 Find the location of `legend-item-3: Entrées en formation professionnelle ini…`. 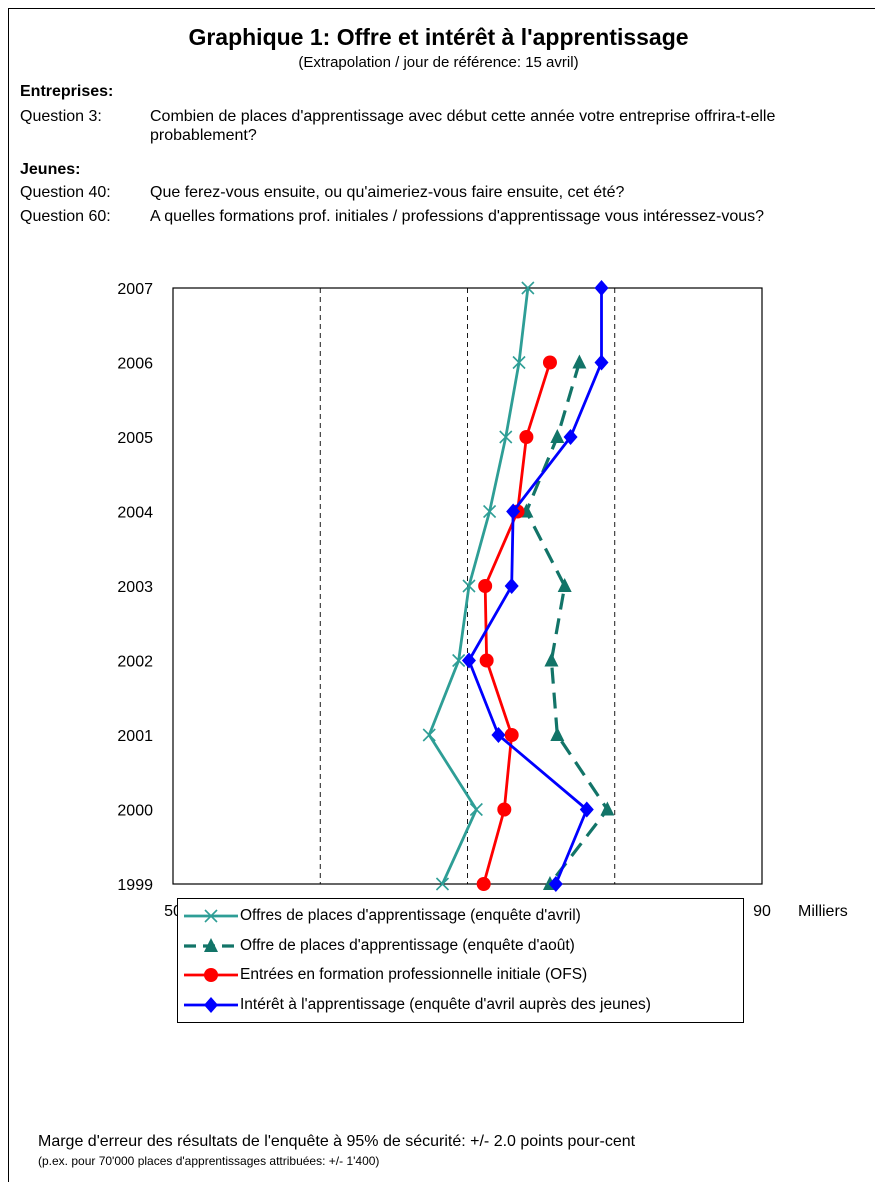

legend-item-3: Entrées en formation professionnelle ini… is located at coordinates (460, 975).